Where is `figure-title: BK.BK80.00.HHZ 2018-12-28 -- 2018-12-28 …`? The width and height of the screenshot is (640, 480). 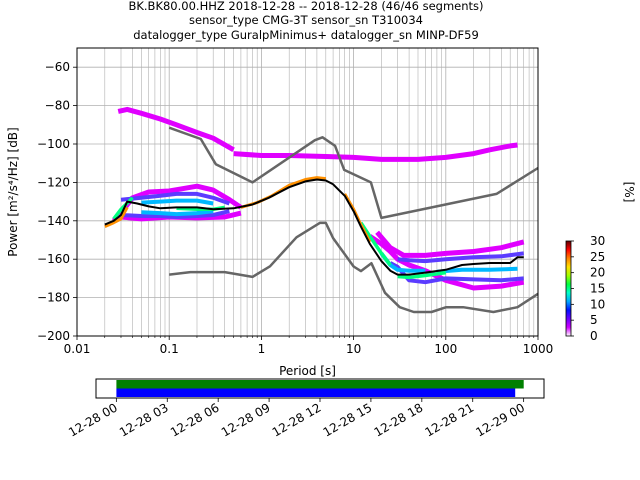
figure-title: BK.BK80.00.HHZ 2018-12-28 -- 2018-12-28 … is located at coordinates (305, 21).